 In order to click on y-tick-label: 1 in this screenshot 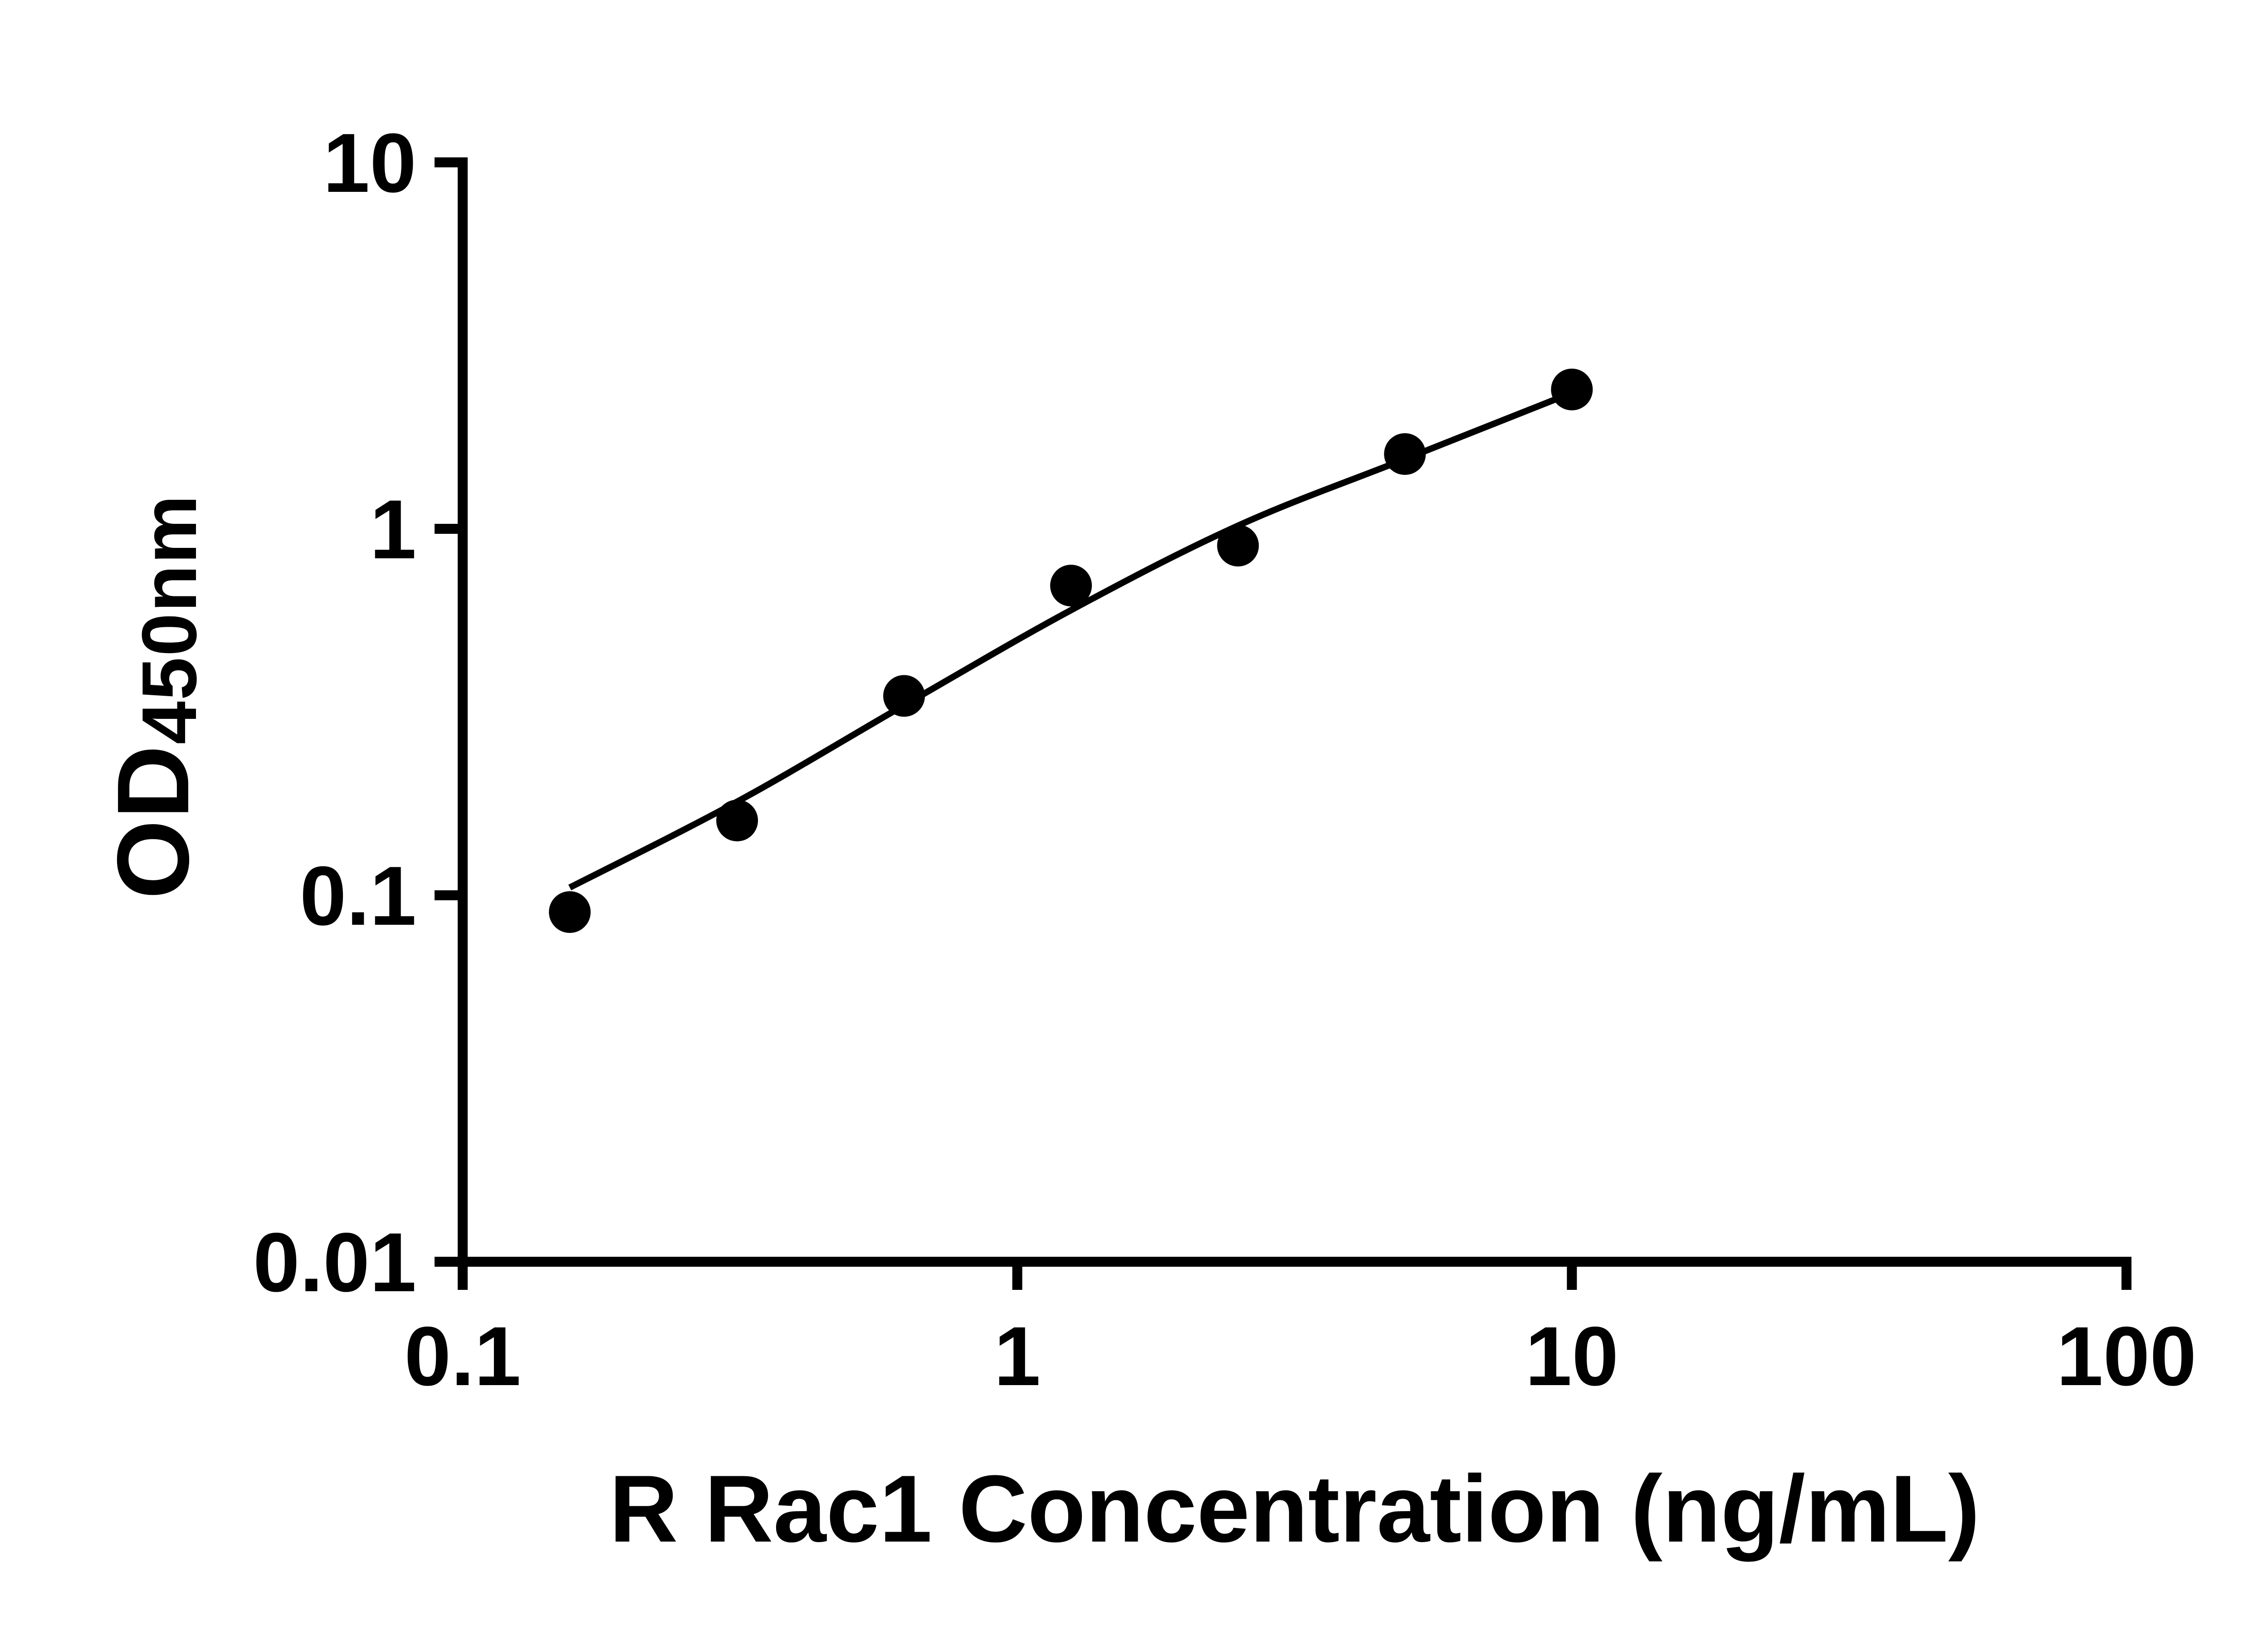, I will do `click(393, 529)`.